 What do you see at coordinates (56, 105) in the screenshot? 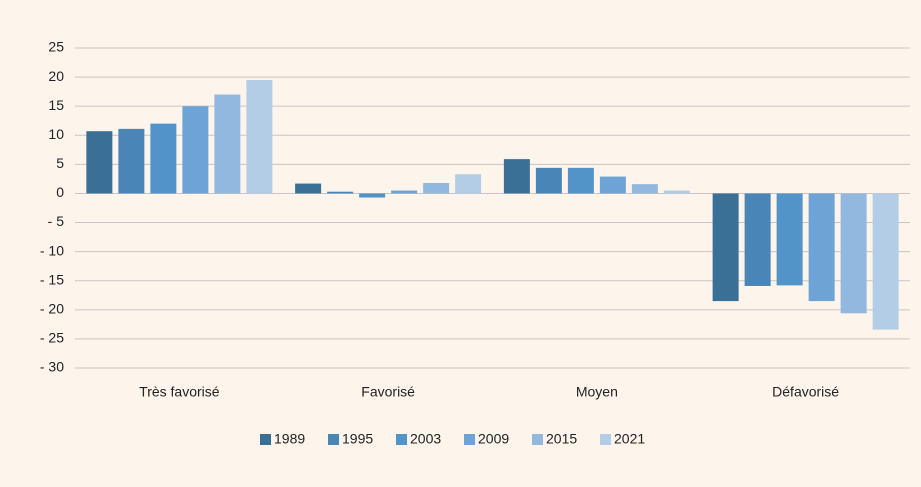
I see `y-tick-label: 15` at bounding box center [56, 105].